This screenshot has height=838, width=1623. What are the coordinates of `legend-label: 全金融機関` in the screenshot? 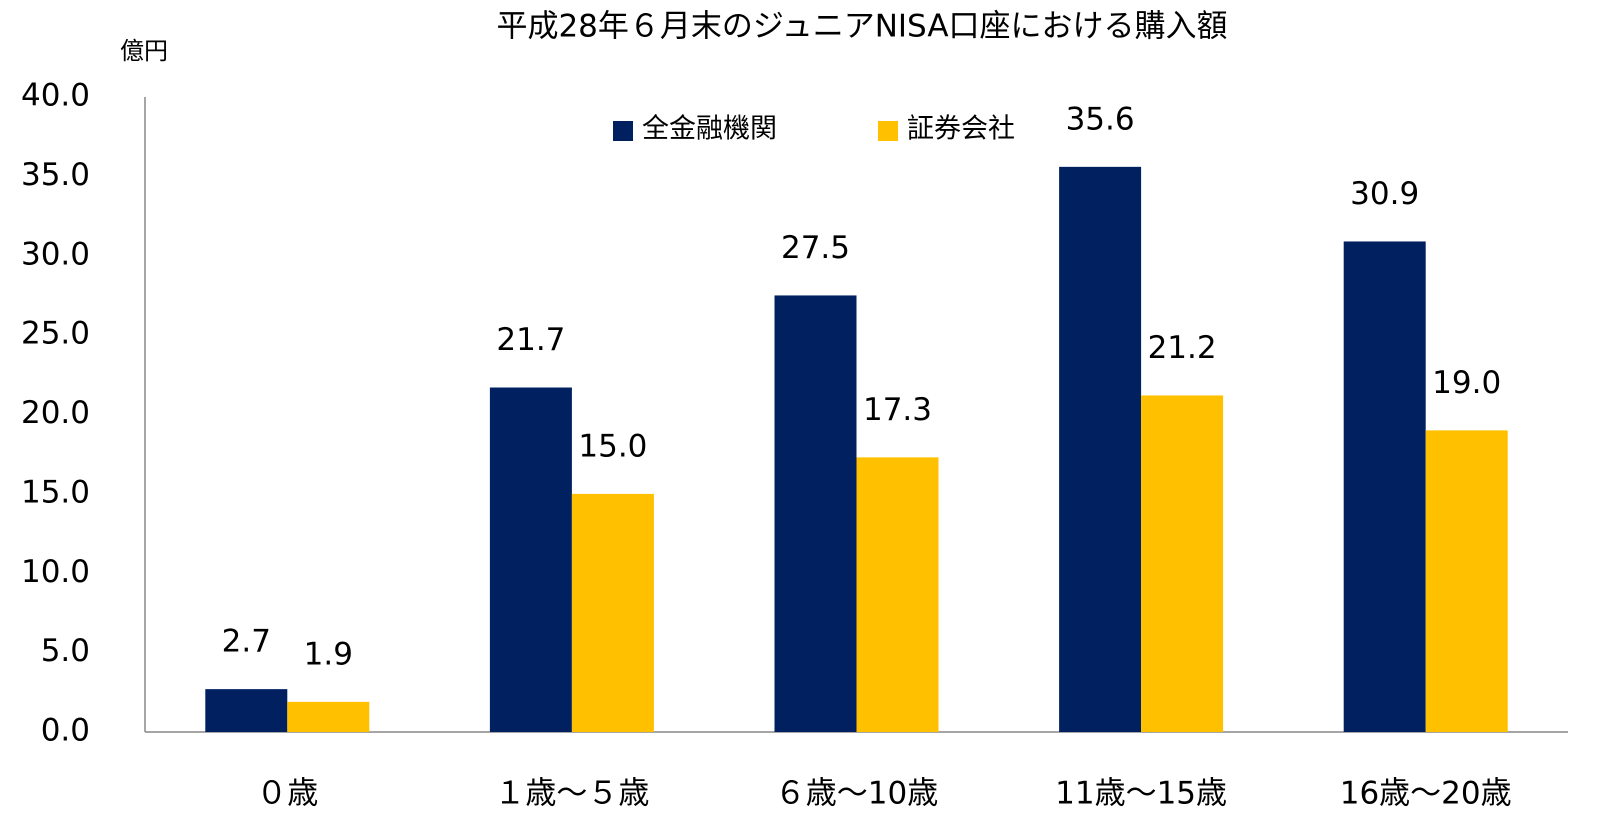 It's located at (709, 129).